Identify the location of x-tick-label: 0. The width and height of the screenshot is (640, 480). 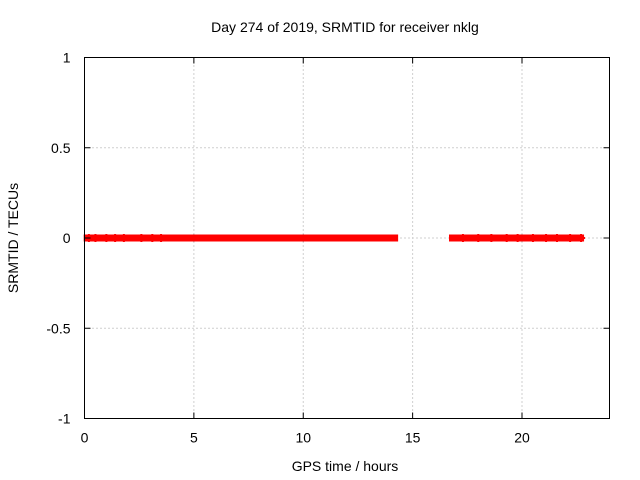
(85, 438).